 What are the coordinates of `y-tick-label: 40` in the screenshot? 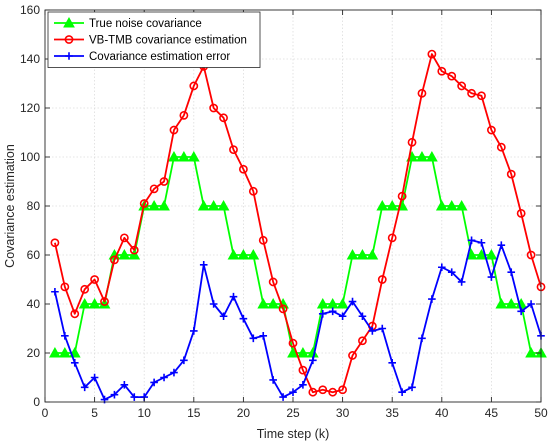 It's located at (34, 304).